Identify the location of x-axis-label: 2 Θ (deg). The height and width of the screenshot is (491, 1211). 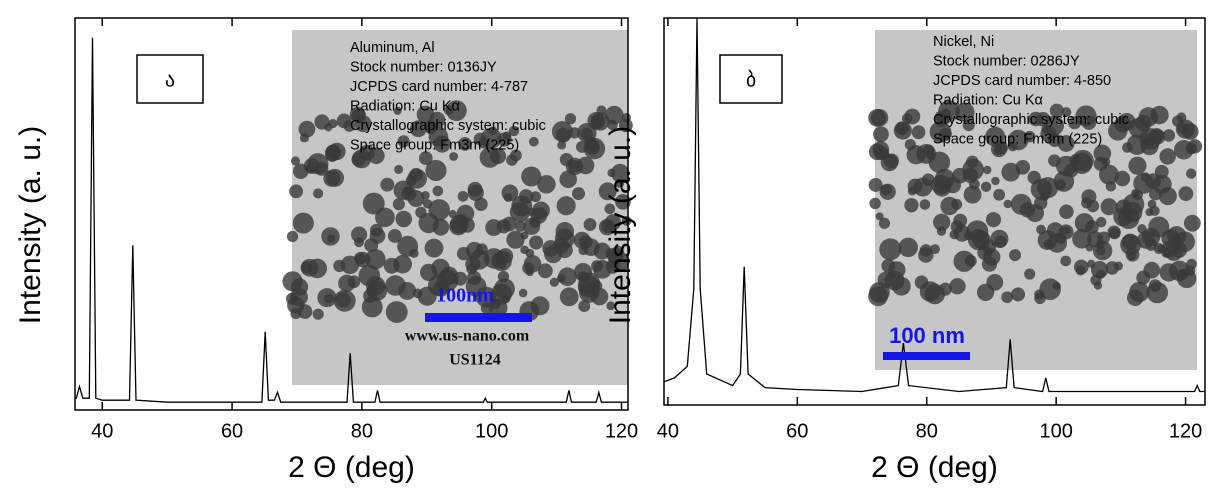
(934, 467).